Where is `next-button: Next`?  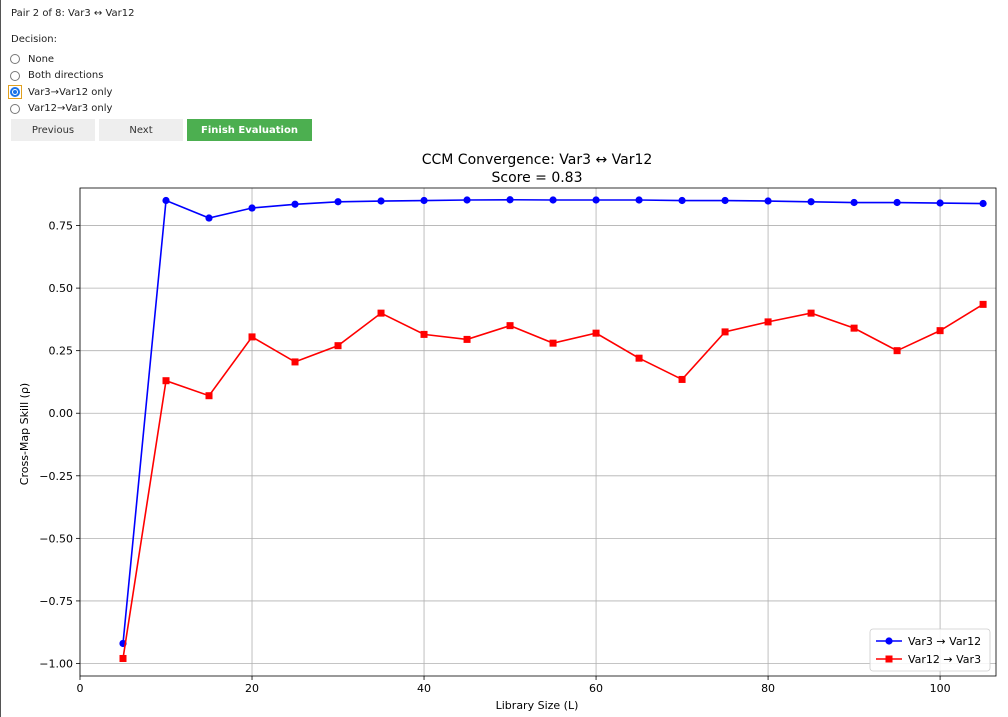 next-button: Next is located at coordinates (141, 130).